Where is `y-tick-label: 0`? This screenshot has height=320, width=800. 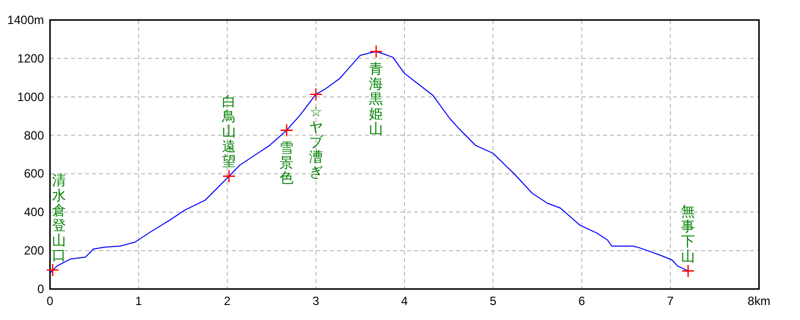 y-tick-label: 0 is located at coordinates (40, 289).